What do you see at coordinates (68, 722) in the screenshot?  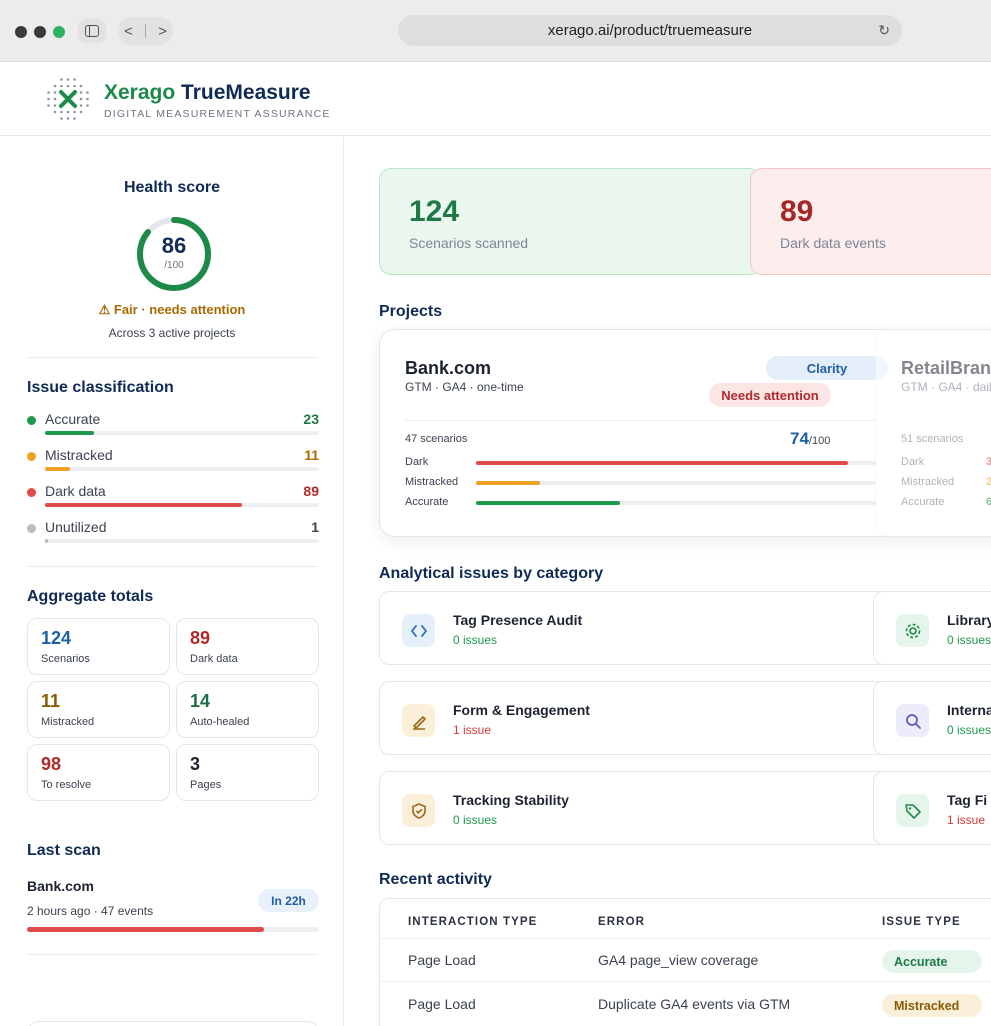 I see `total-label: Mistracked` at bounding box center [68, 722].